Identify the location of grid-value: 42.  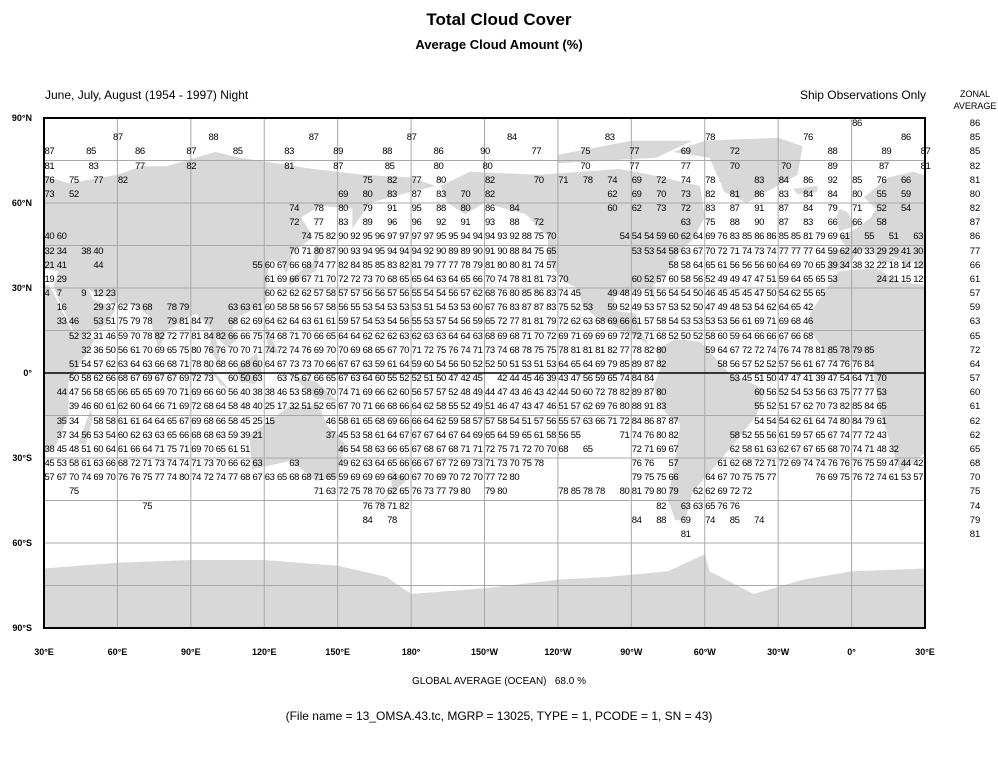
(502, 379).